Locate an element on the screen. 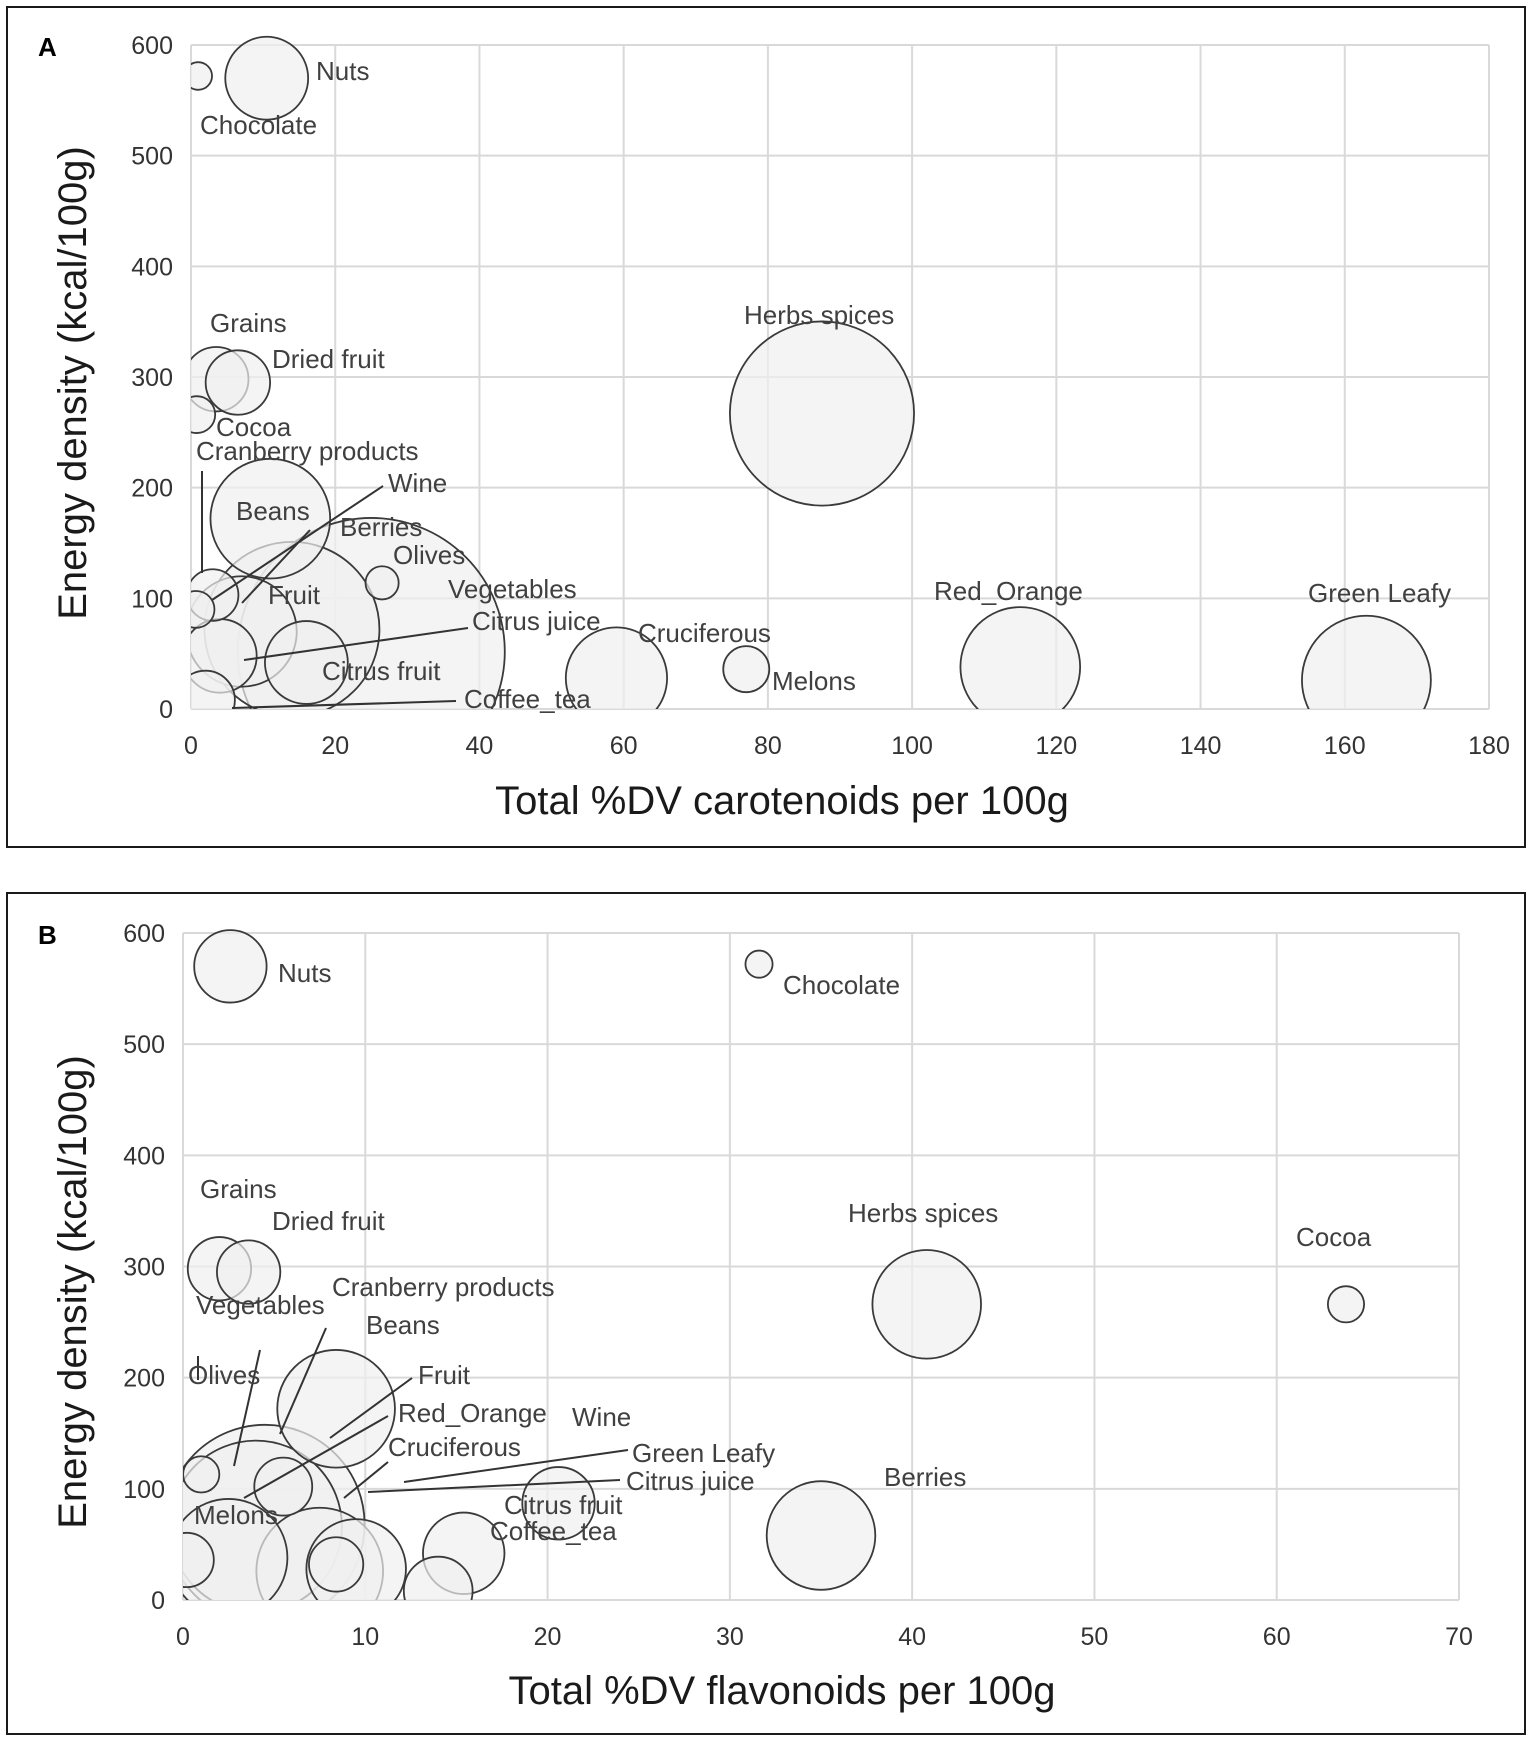 Image resolution: width=1532 pixels, height=1741 pixels. label-olives: Olives is located at coordinates (224, 1375).